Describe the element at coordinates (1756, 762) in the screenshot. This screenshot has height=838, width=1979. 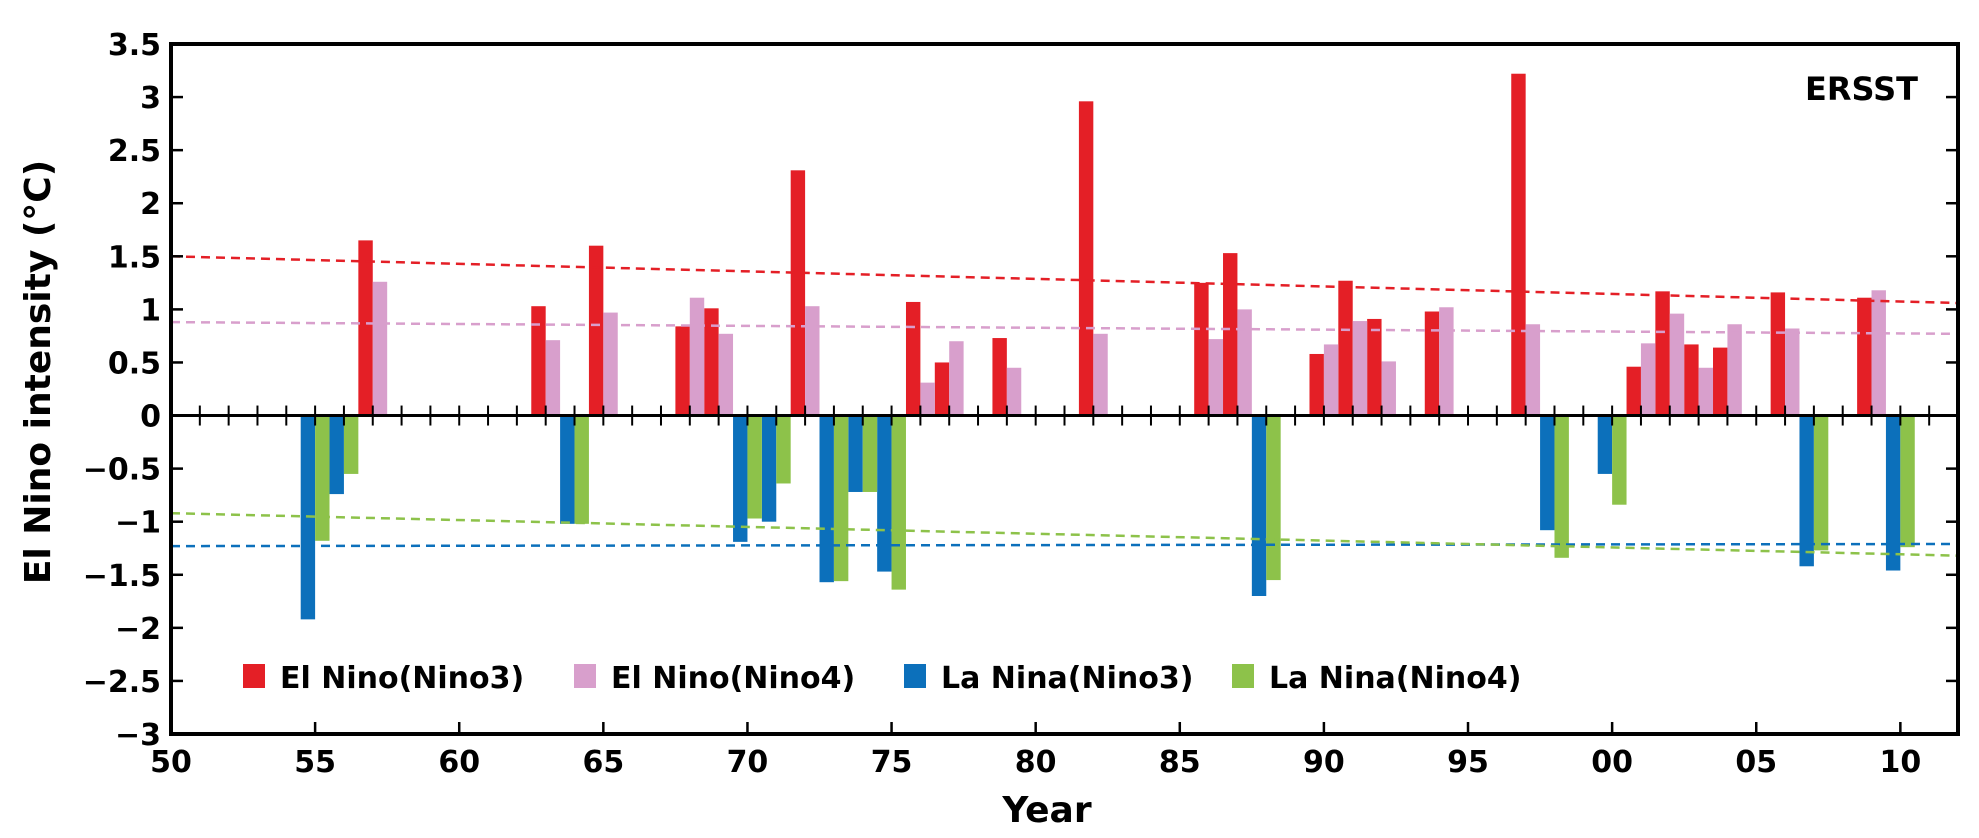
I see `x-tick-label: 05` at that location.